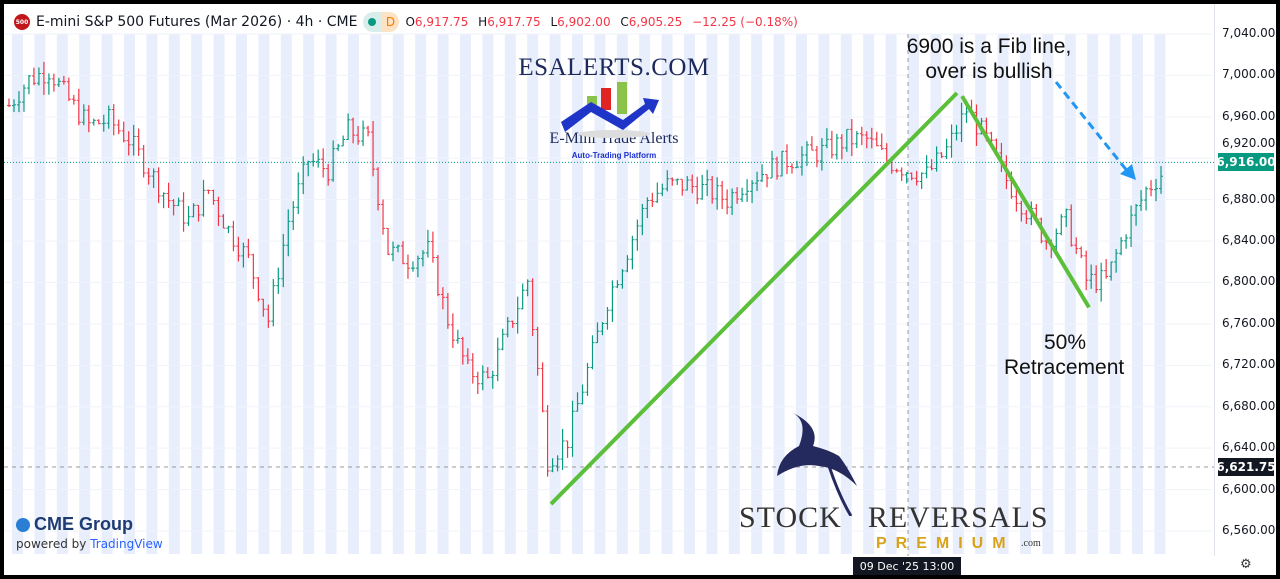 This screenshot has height=579, width=1280. Describe the element at coordinates (126, 544) in the screenshot. I see `tradingview-link: TradingView` at that location.